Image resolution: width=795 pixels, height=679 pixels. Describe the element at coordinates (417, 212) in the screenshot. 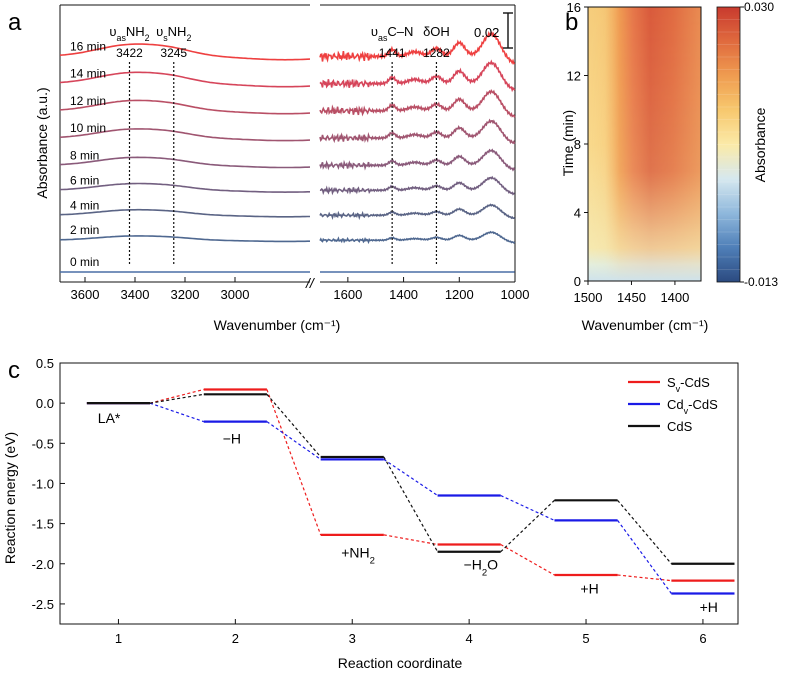

I see `spectrum-right-4-min` at that location.